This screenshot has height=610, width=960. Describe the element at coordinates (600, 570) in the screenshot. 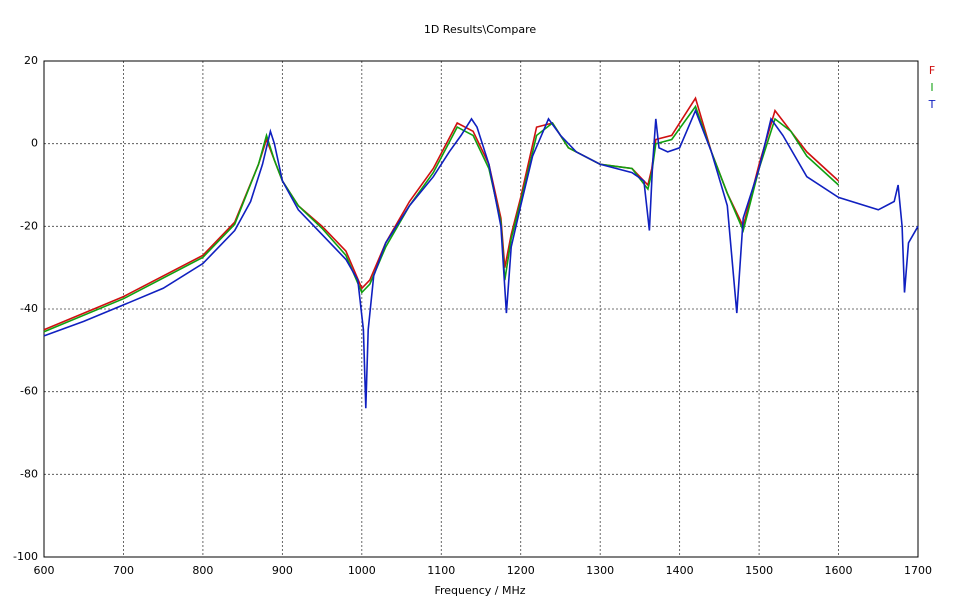

I see `x-tick-label: 1300` at that location.